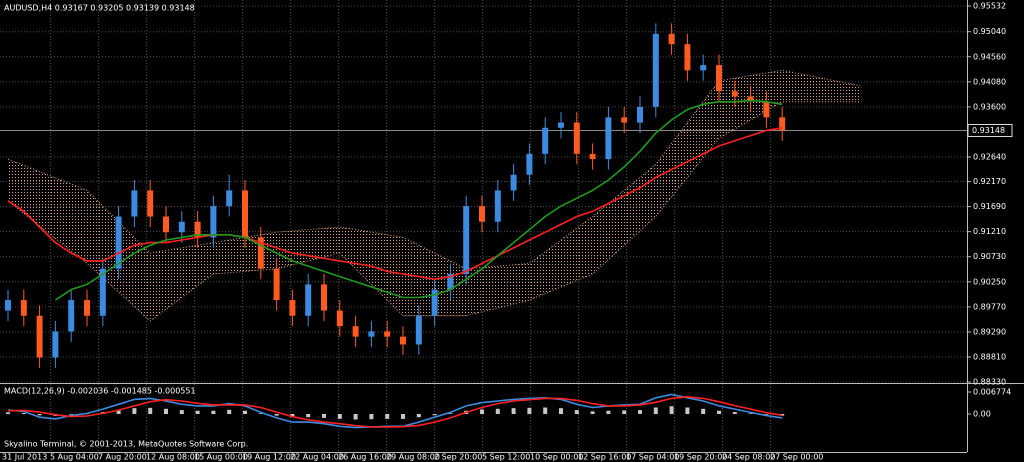  What do you see at coordinates (989, 81) in the screenshot?
I see `y-tick-label: 0.94080` at bounding box center [989, 81].